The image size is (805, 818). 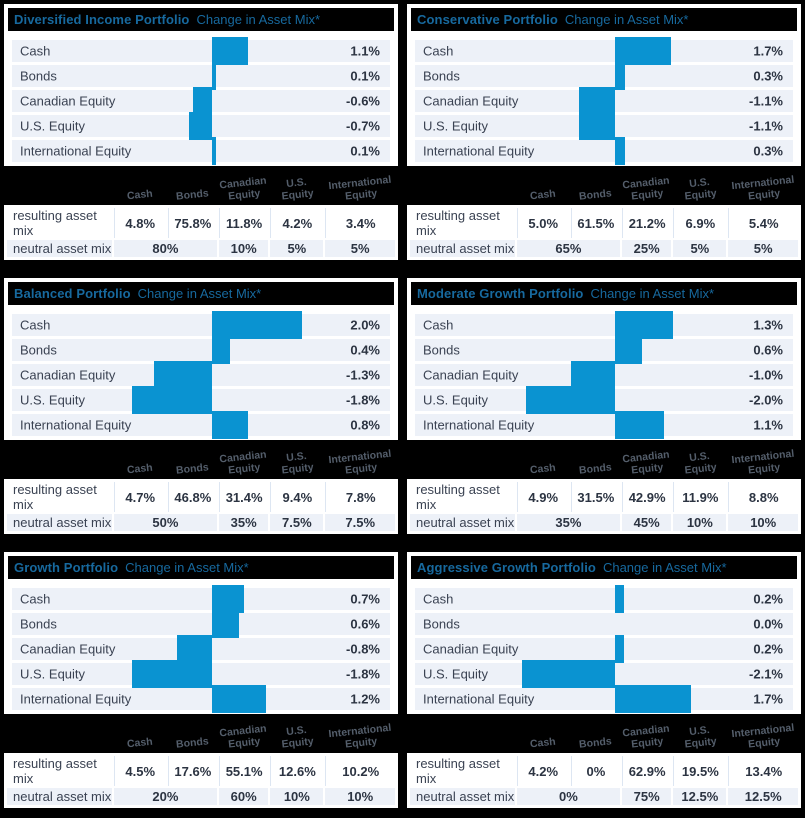 What do you see at coordinates (604, 699) in the screenshot?
I see `chart-row-international-equity: International Equity 1.7%` at bounding box center [604, 699].